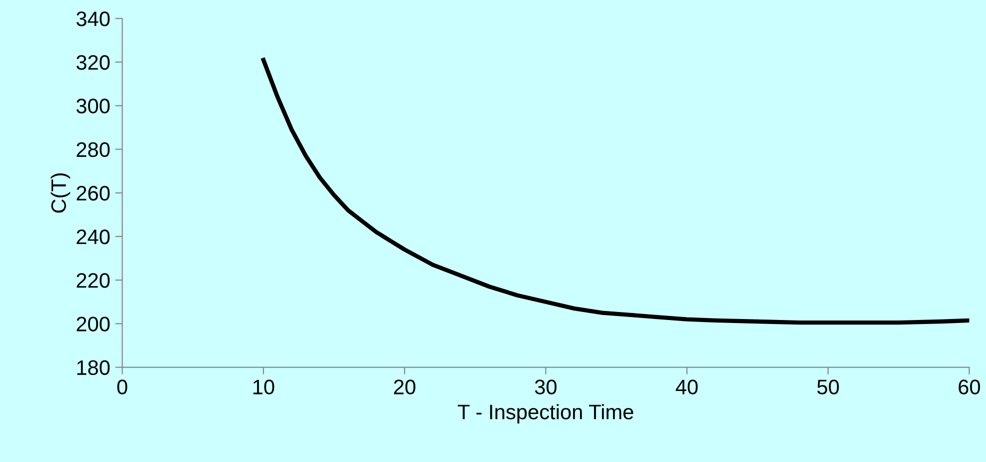  Describe the element at coordinates (546, 414) in the screenshot. I see `x-axis-title: T - Inspection Time` at that location.